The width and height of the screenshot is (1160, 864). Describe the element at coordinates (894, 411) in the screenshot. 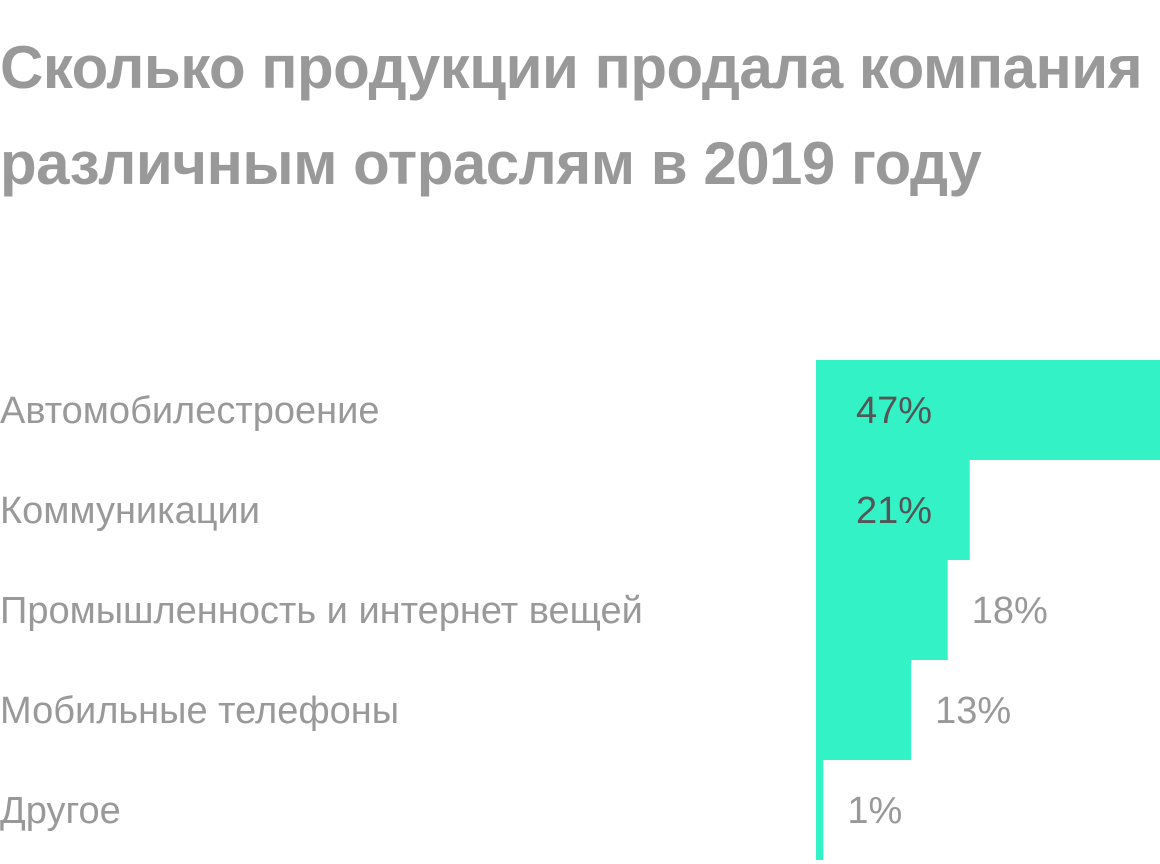

I see `value-label: 47%` at that location.